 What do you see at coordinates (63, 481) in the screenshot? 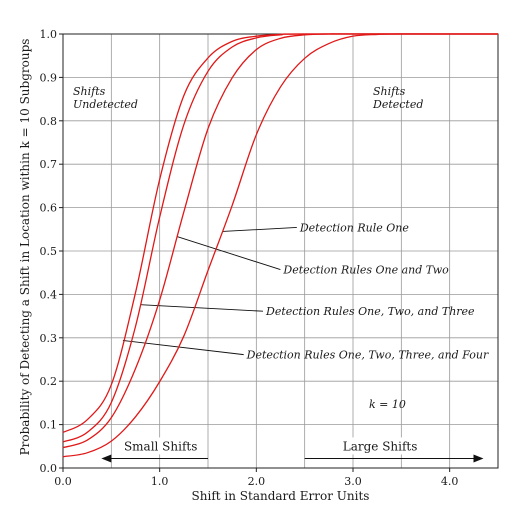
I see `x-tick-label: 0.0` at bounding box center [63, 481].